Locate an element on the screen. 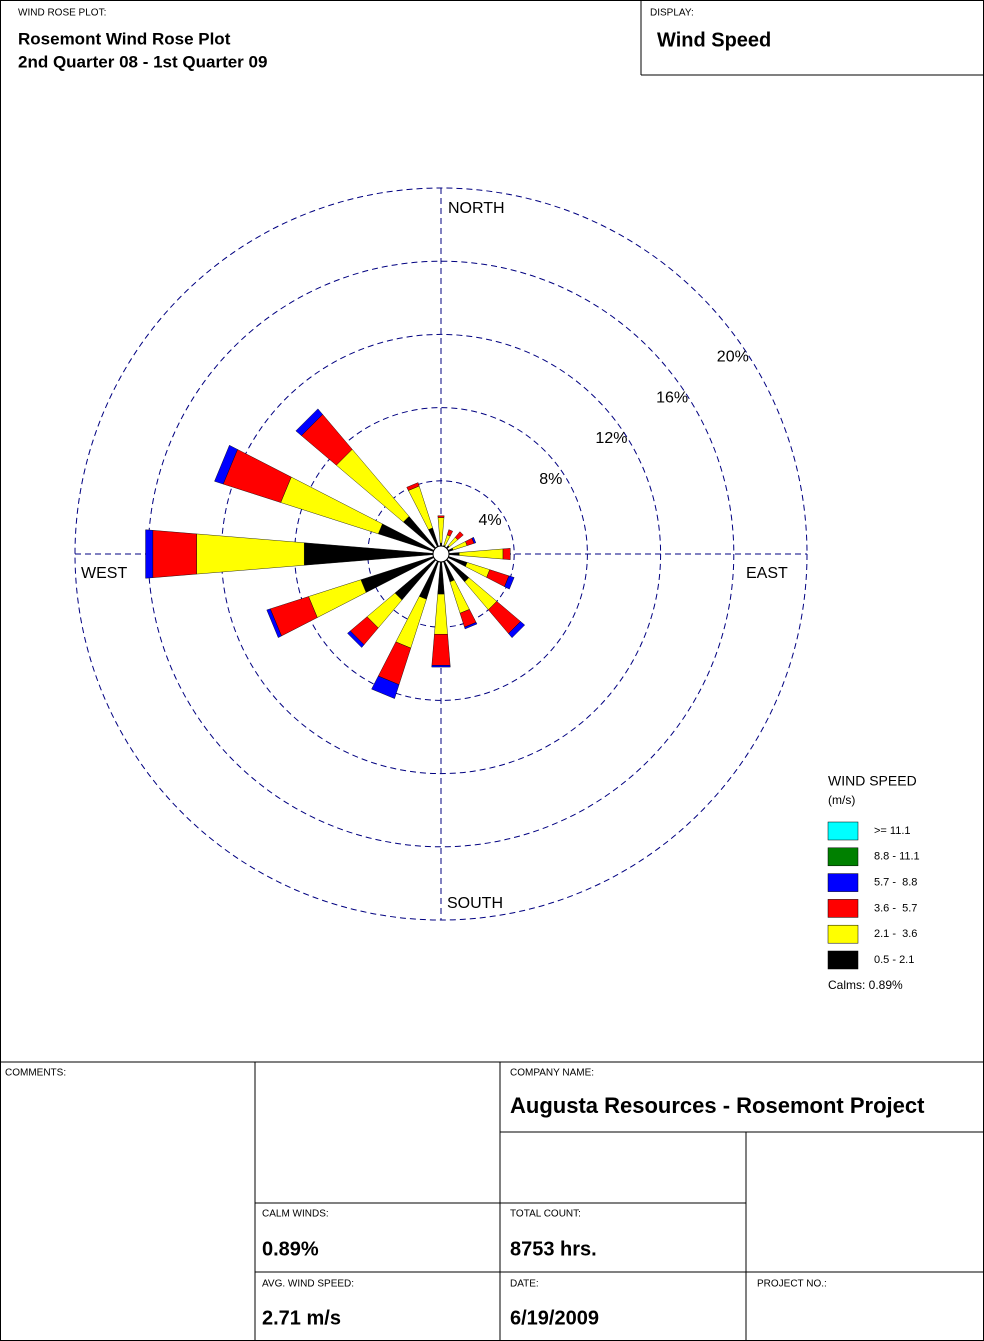 This screenshot has width=984, height=1341. project-label: PROJECT NO.: is located at coordinates (792, 1284).